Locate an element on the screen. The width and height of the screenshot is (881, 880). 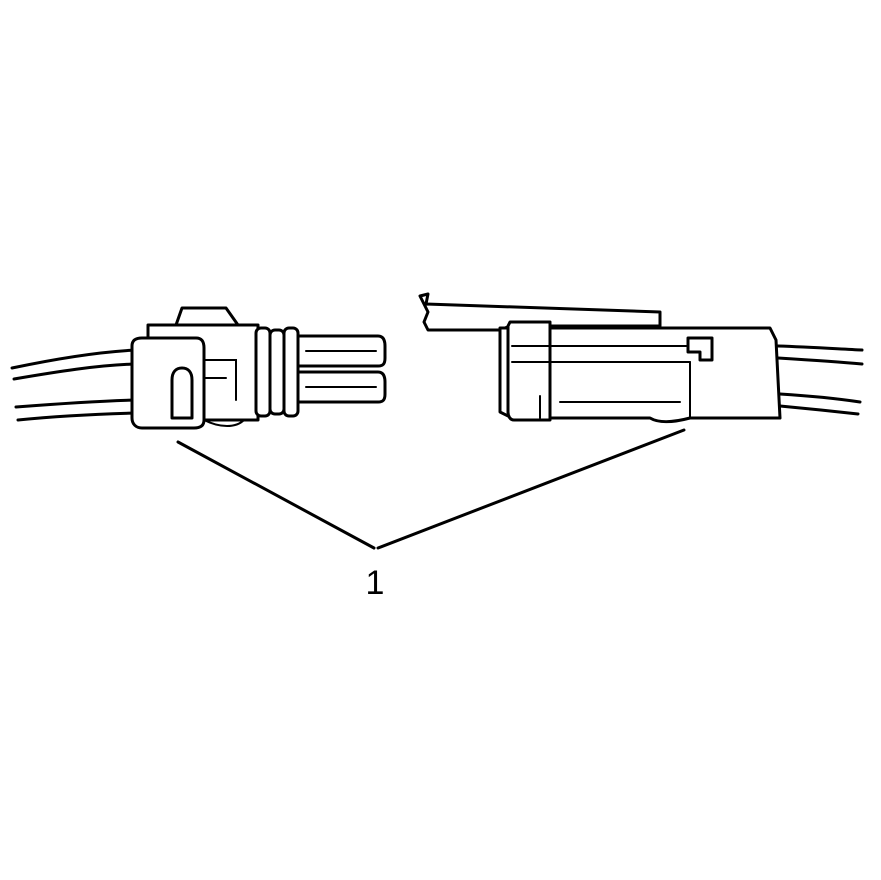
right-connector-housing is located at coordinates (600, 358).